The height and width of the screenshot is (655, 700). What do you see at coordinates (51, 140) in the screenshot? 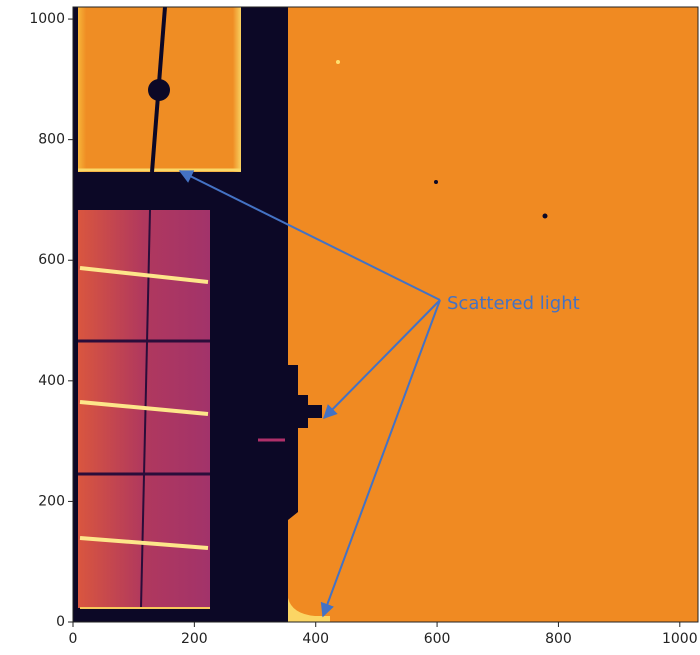
I see `y-tick-label: 800` at bounding box center [51, 140].